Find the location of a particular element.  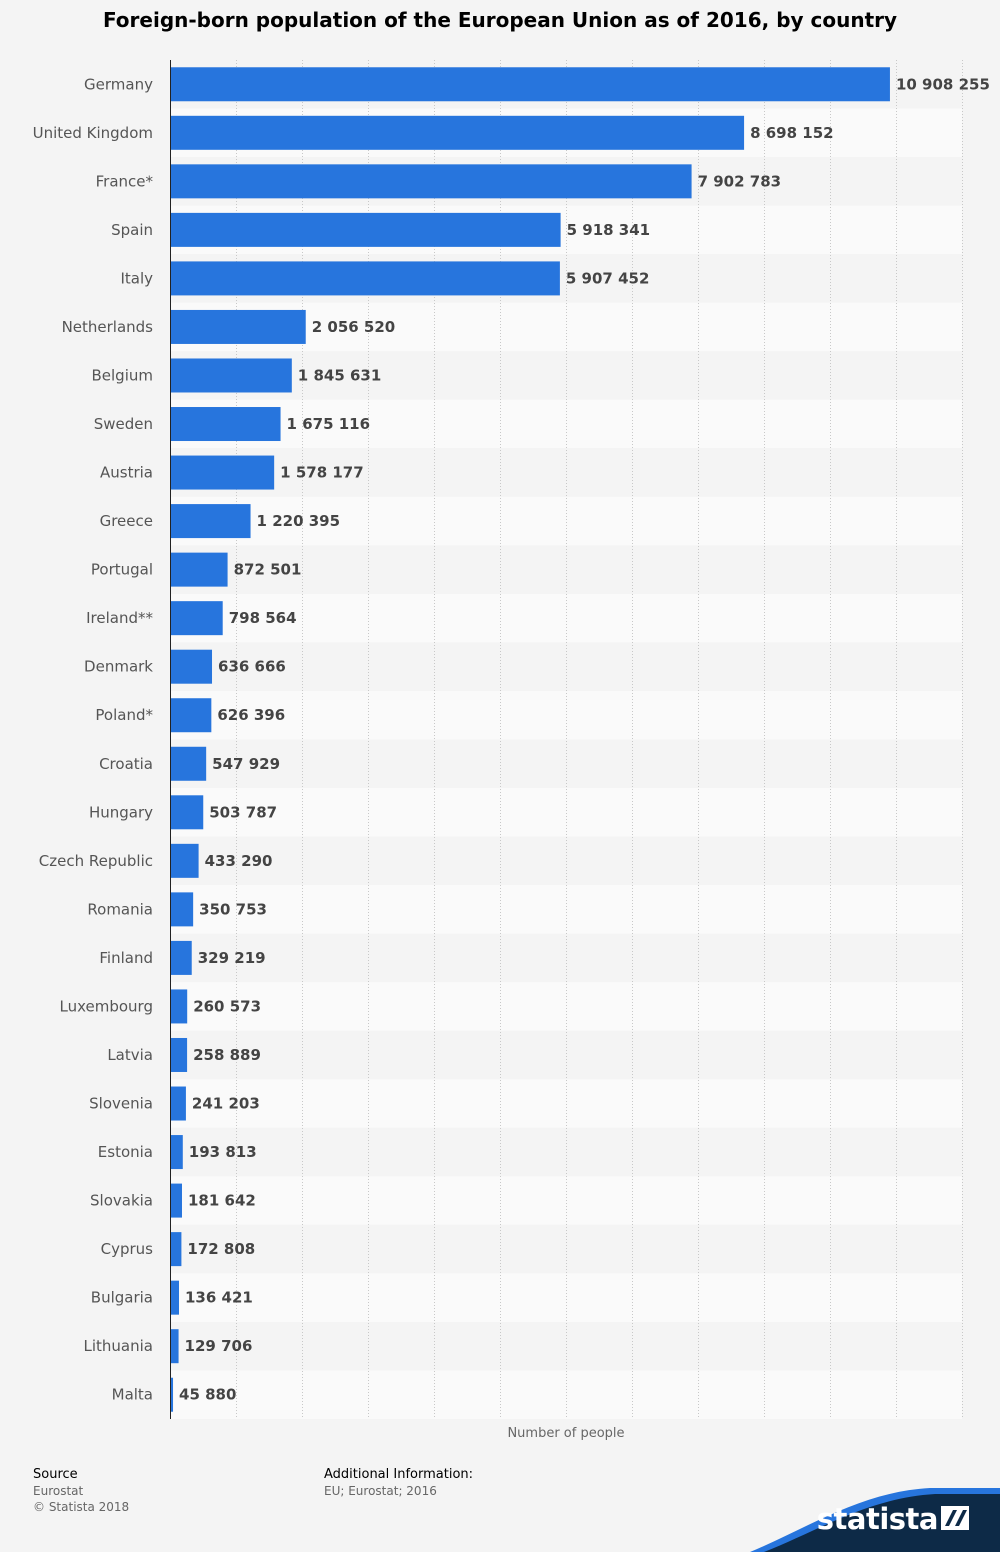

category-label: United Kingdom is located at coordinates (93, 133).